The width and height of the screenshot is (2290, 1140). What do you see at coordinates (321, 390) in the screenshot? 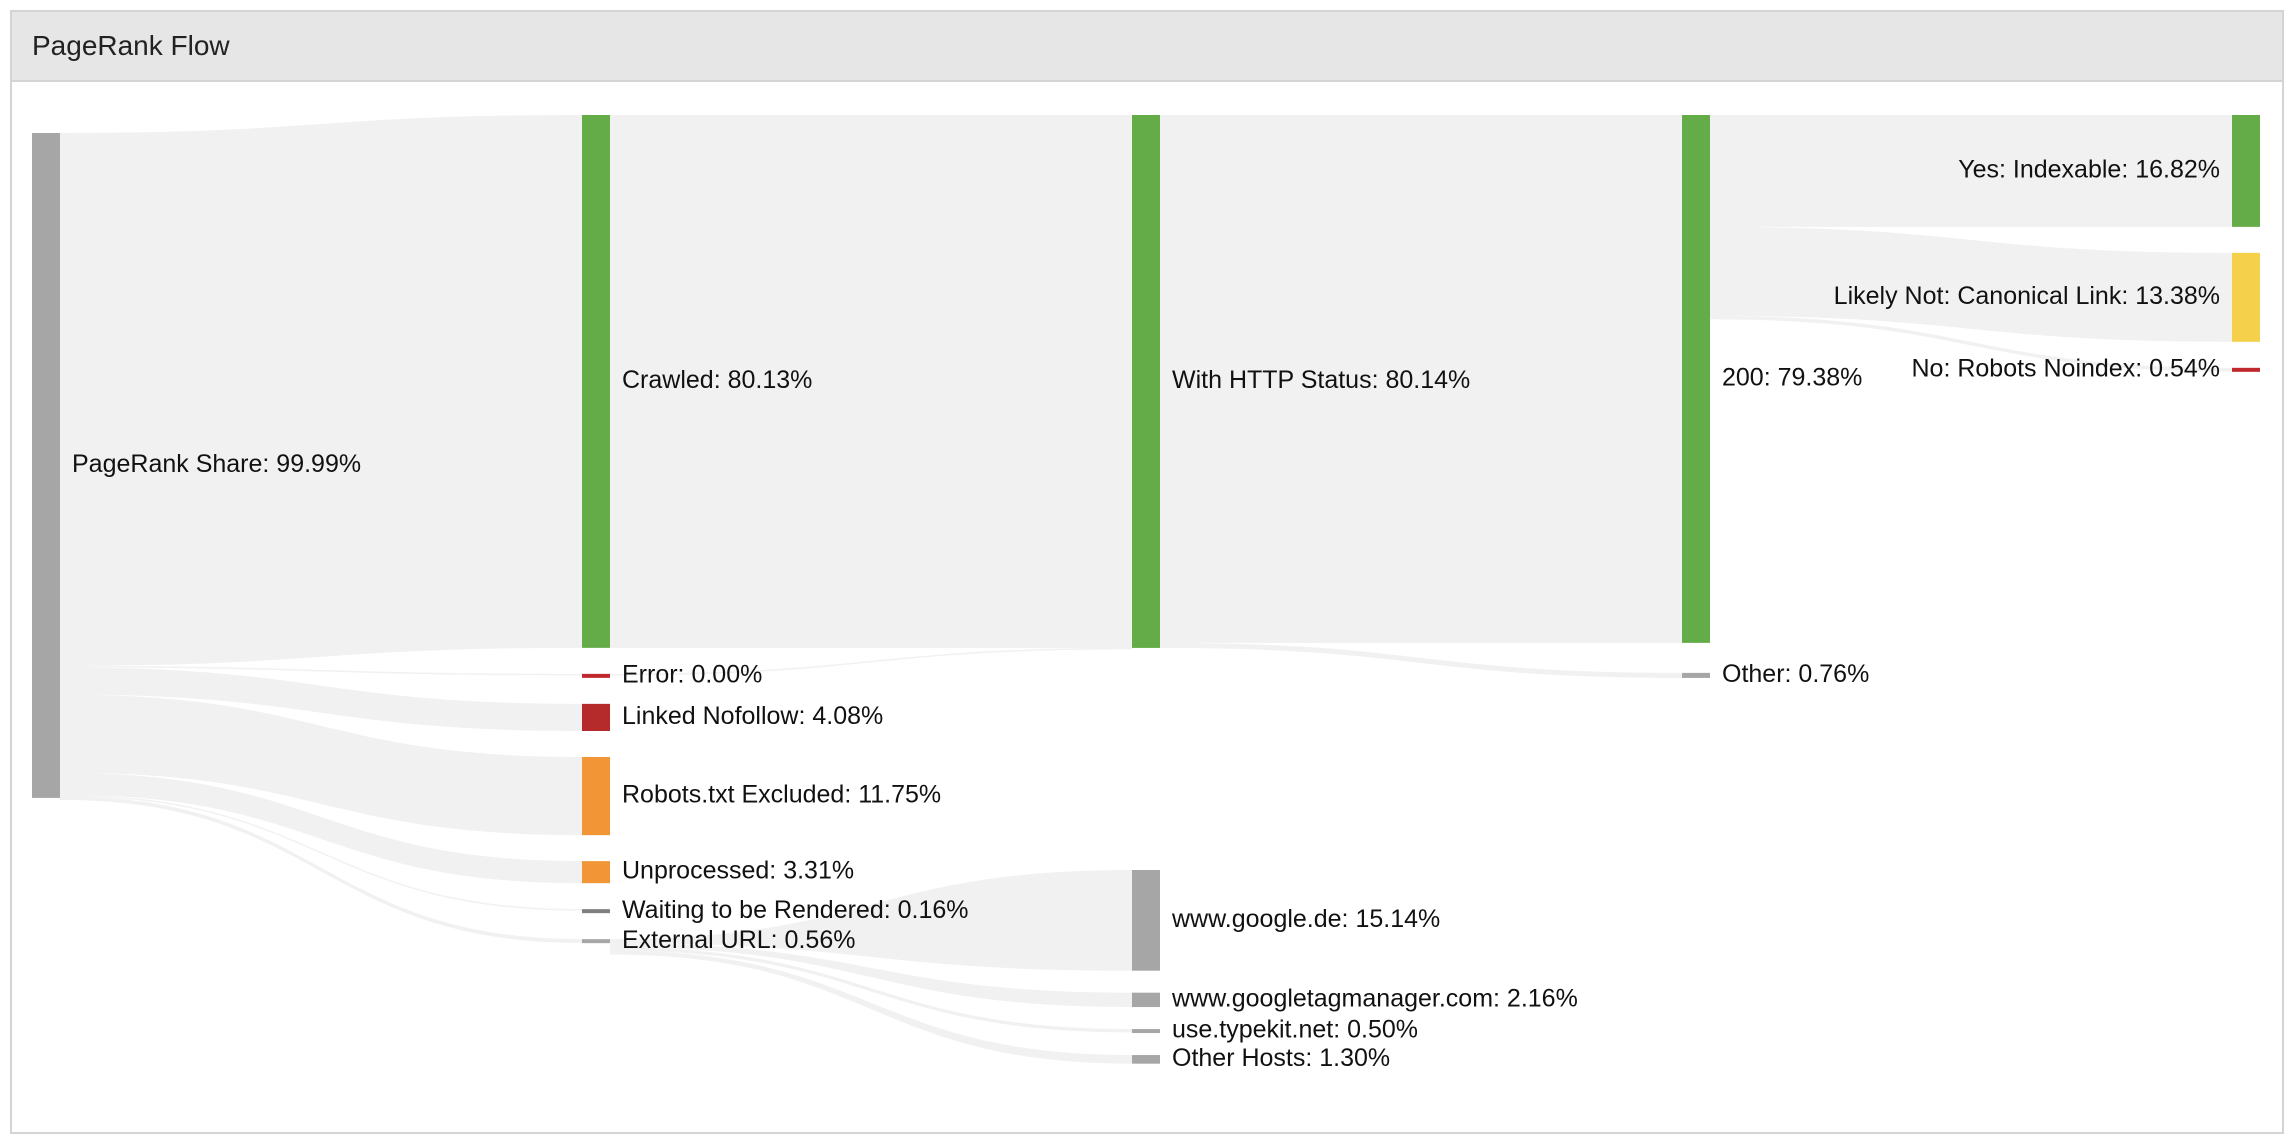
I see `sankey-link-source-crawled` at bounding box center [321, 390].